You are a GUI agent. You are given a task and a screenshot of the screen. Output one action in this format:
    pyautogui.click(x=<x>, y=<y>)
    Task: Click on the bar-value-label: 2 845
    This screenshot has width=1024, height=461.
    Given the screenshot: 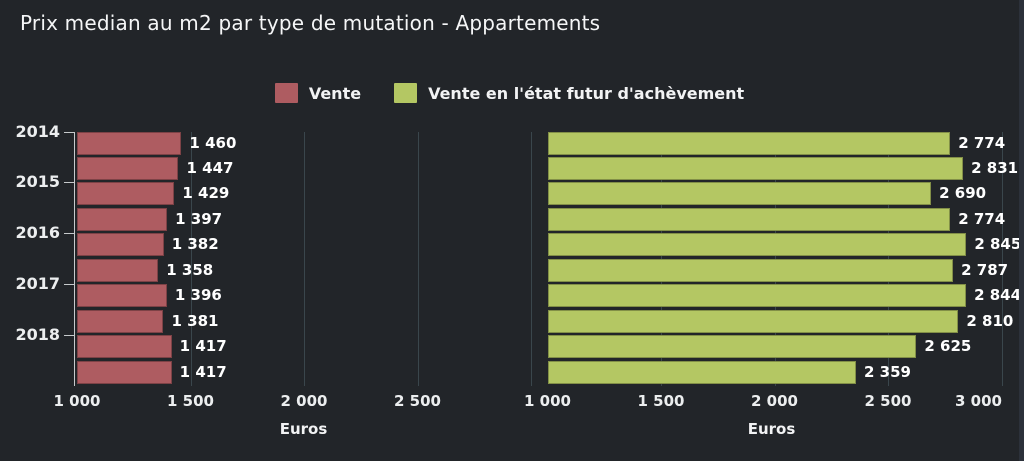 What is the action you would take?
    pyautogui.click(x=998, y=244)
    